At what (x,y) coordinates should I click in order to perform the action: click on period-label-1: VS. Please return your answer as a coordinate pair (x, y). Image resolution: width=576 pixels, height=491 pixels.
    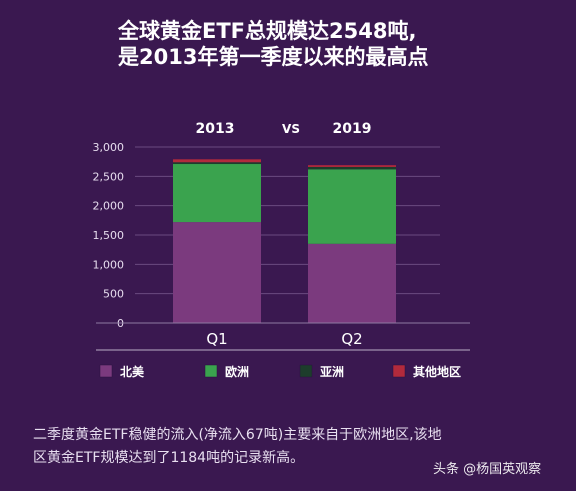
    Looking at the image, I should click on (291, 129).